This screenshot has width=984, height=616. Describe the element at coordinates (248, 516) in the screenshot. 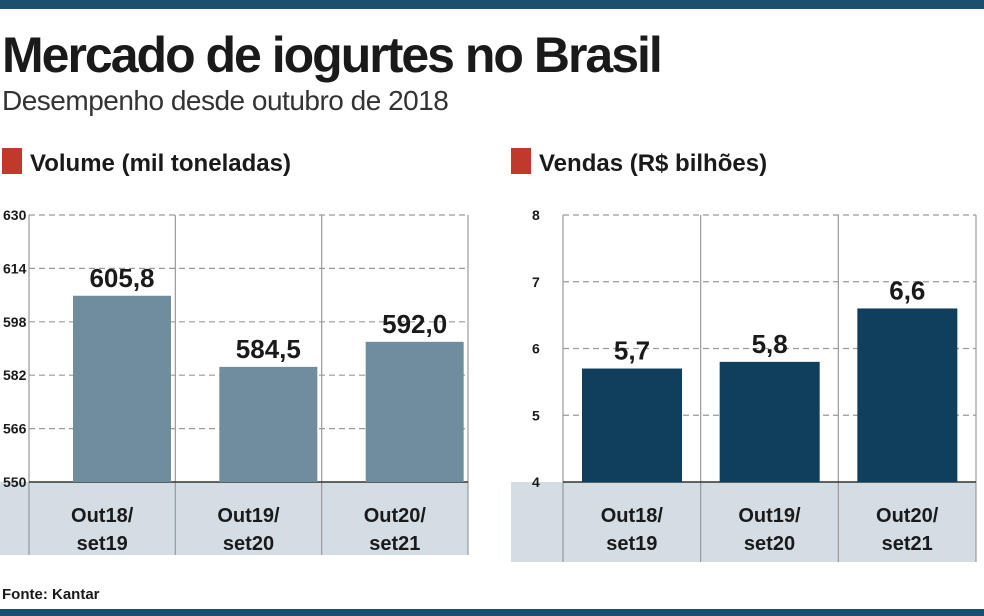

I see `volume-category-label: Out19/` at that location.